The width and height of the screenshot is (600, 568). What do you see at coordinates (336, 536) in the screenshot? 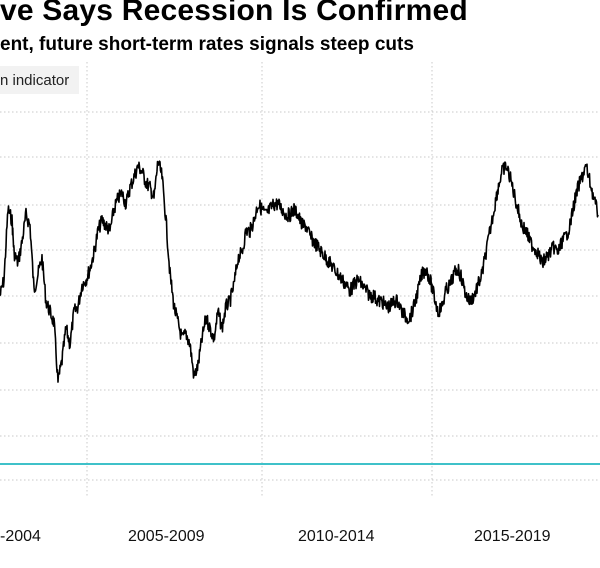
I see `x-tick-label: 2010-2014` at bounding box center [336, 536].